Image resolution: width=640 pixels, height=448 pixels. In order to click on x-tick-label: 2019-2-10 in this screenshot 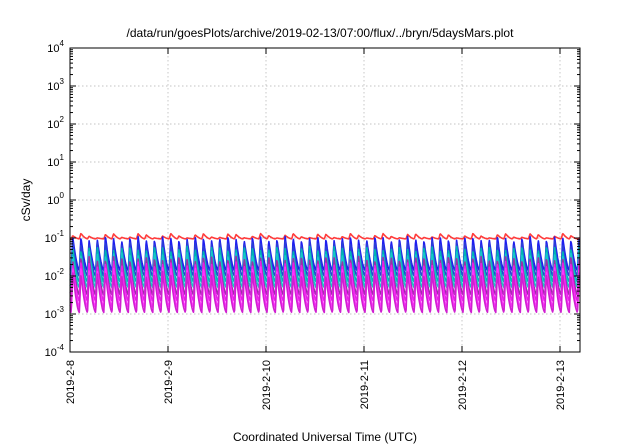, I will do `click(267, 385)`.